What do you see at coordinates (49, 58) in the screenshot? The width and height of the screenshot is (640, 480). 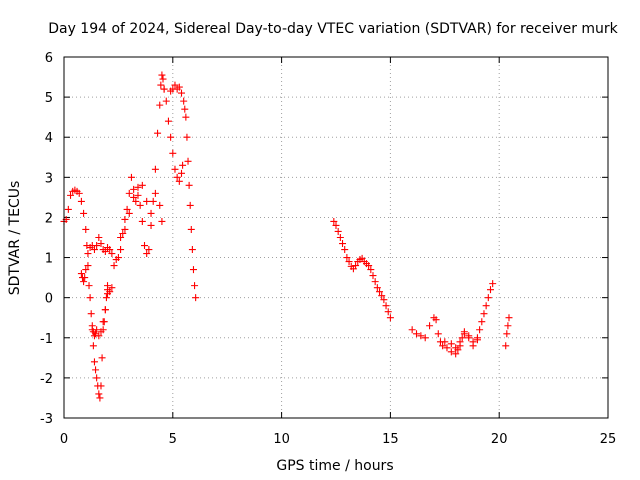 I see `y-tick-label: 6` at bounding box center [49, 58].